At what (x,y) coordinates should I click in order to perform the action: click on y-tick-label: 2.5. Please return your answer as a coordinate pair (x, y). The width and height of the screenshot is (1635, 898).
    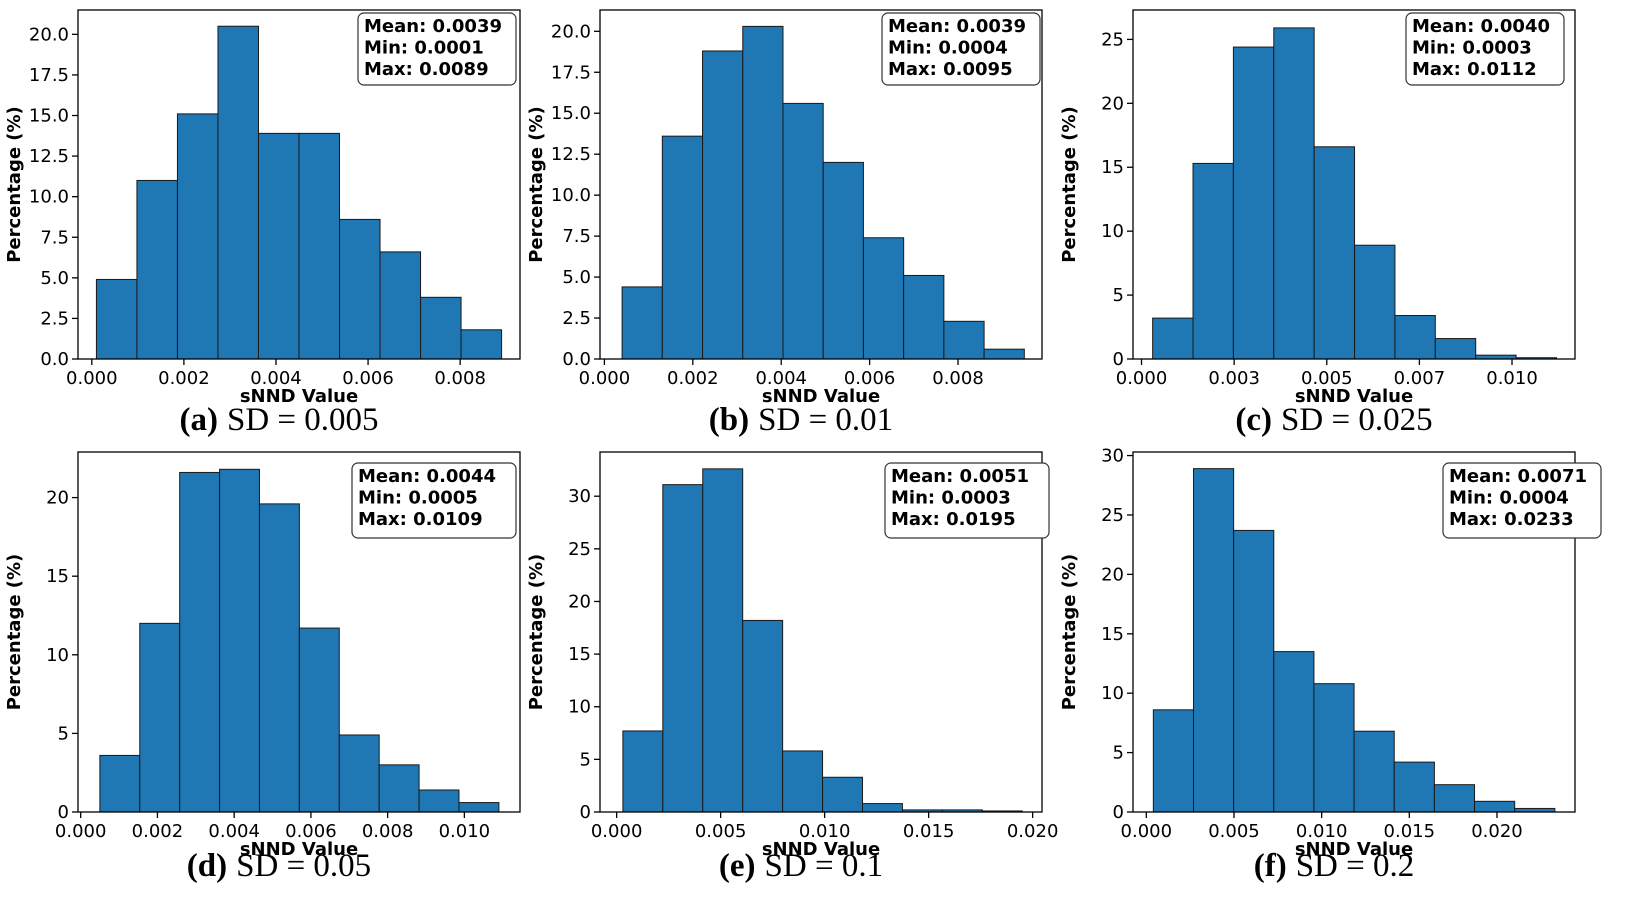
    Looking at the image, I should click on (576, 318).